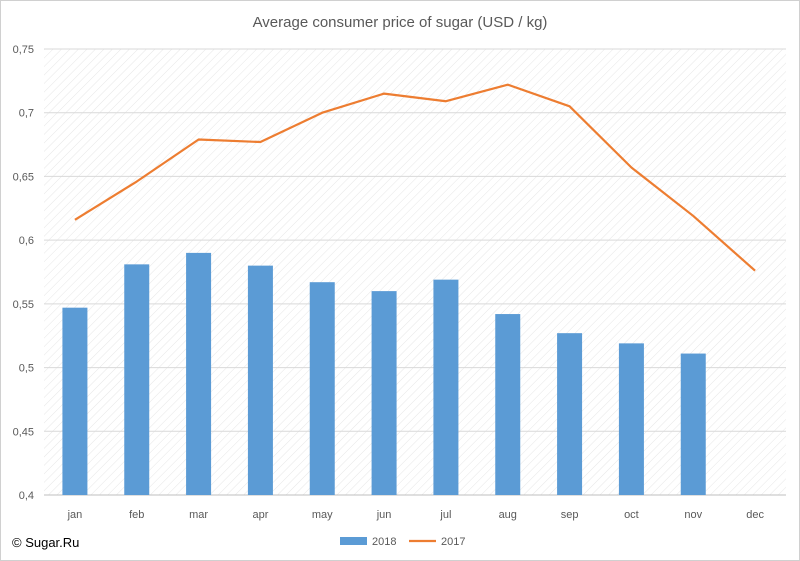  I want to click on x-tick-label: apr, so click(260, 515).